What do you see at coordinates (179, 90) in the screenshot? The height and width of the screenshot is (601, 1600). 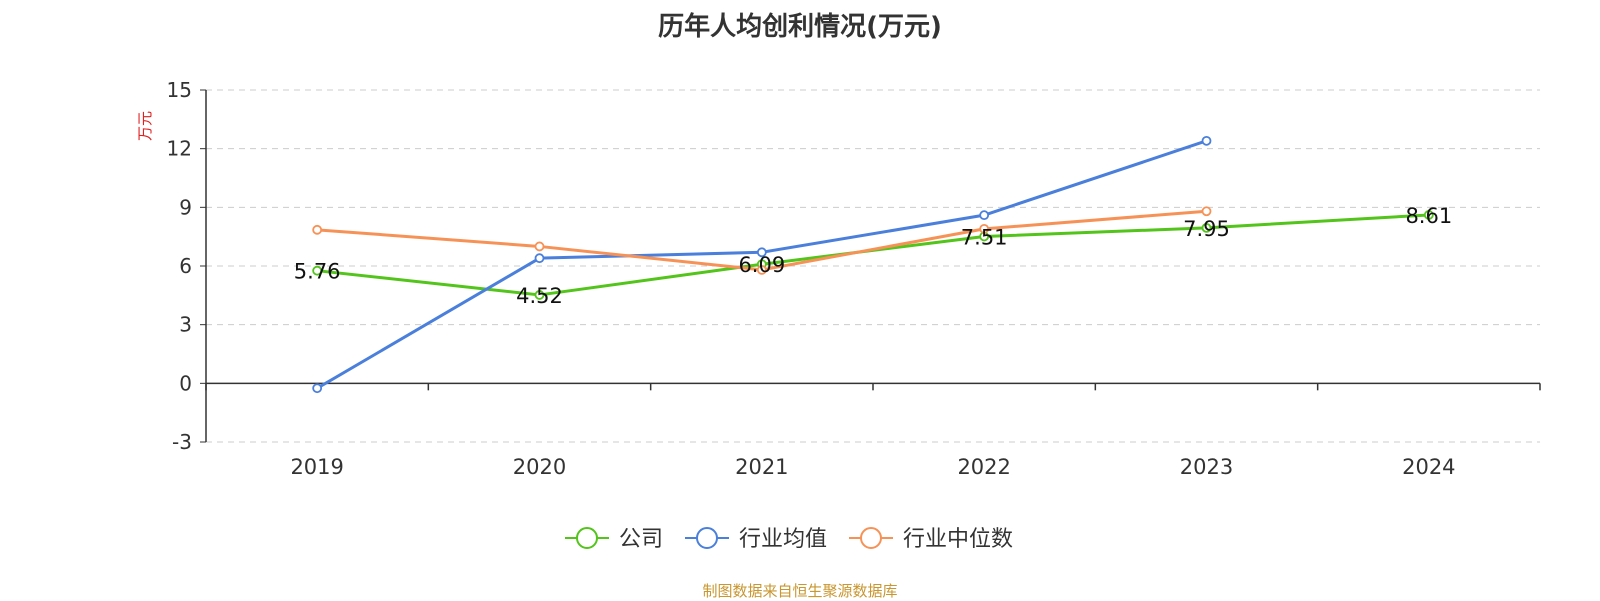 I see `y-tick-label: 15` at bounding box center [179, 90].